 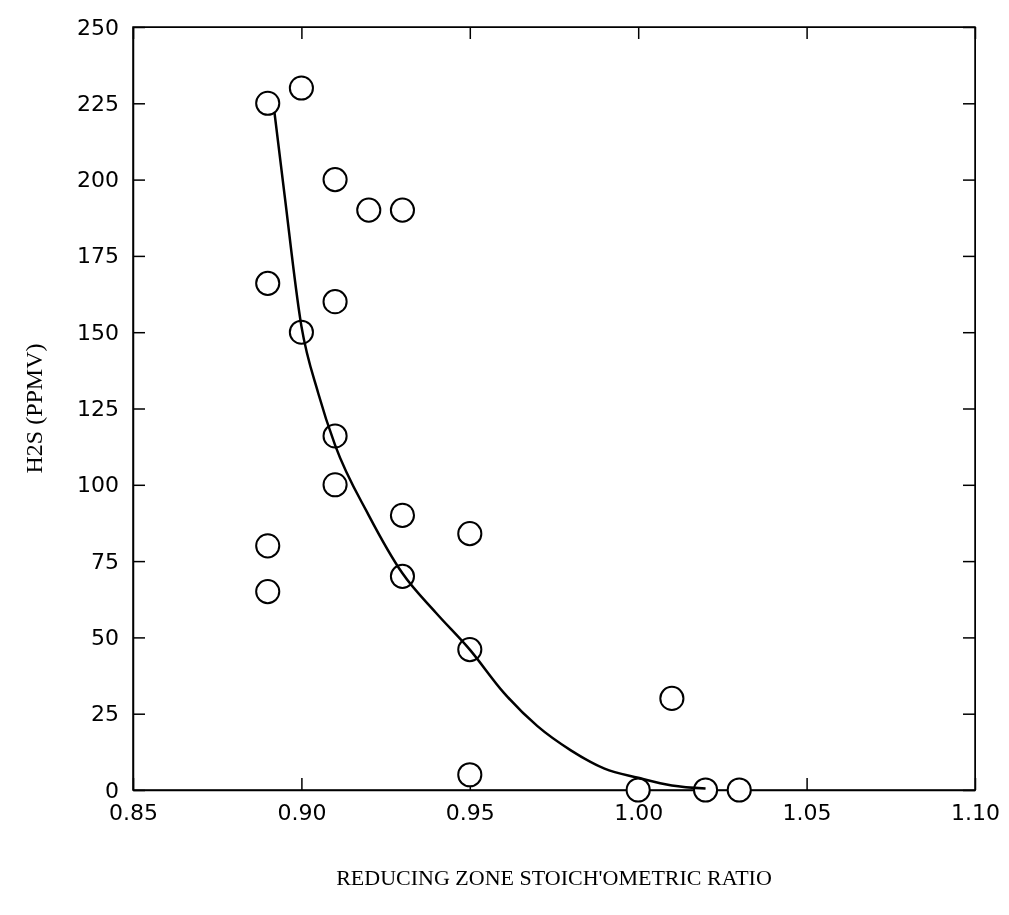 I want to click on y-tick-label: 200, so click(x=98, y=180).